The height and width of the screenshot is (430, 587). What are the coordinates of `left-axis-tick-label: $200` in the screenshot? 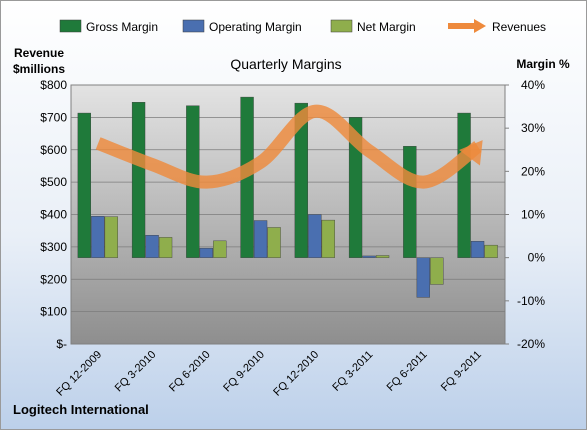 It's located at (53, 279).